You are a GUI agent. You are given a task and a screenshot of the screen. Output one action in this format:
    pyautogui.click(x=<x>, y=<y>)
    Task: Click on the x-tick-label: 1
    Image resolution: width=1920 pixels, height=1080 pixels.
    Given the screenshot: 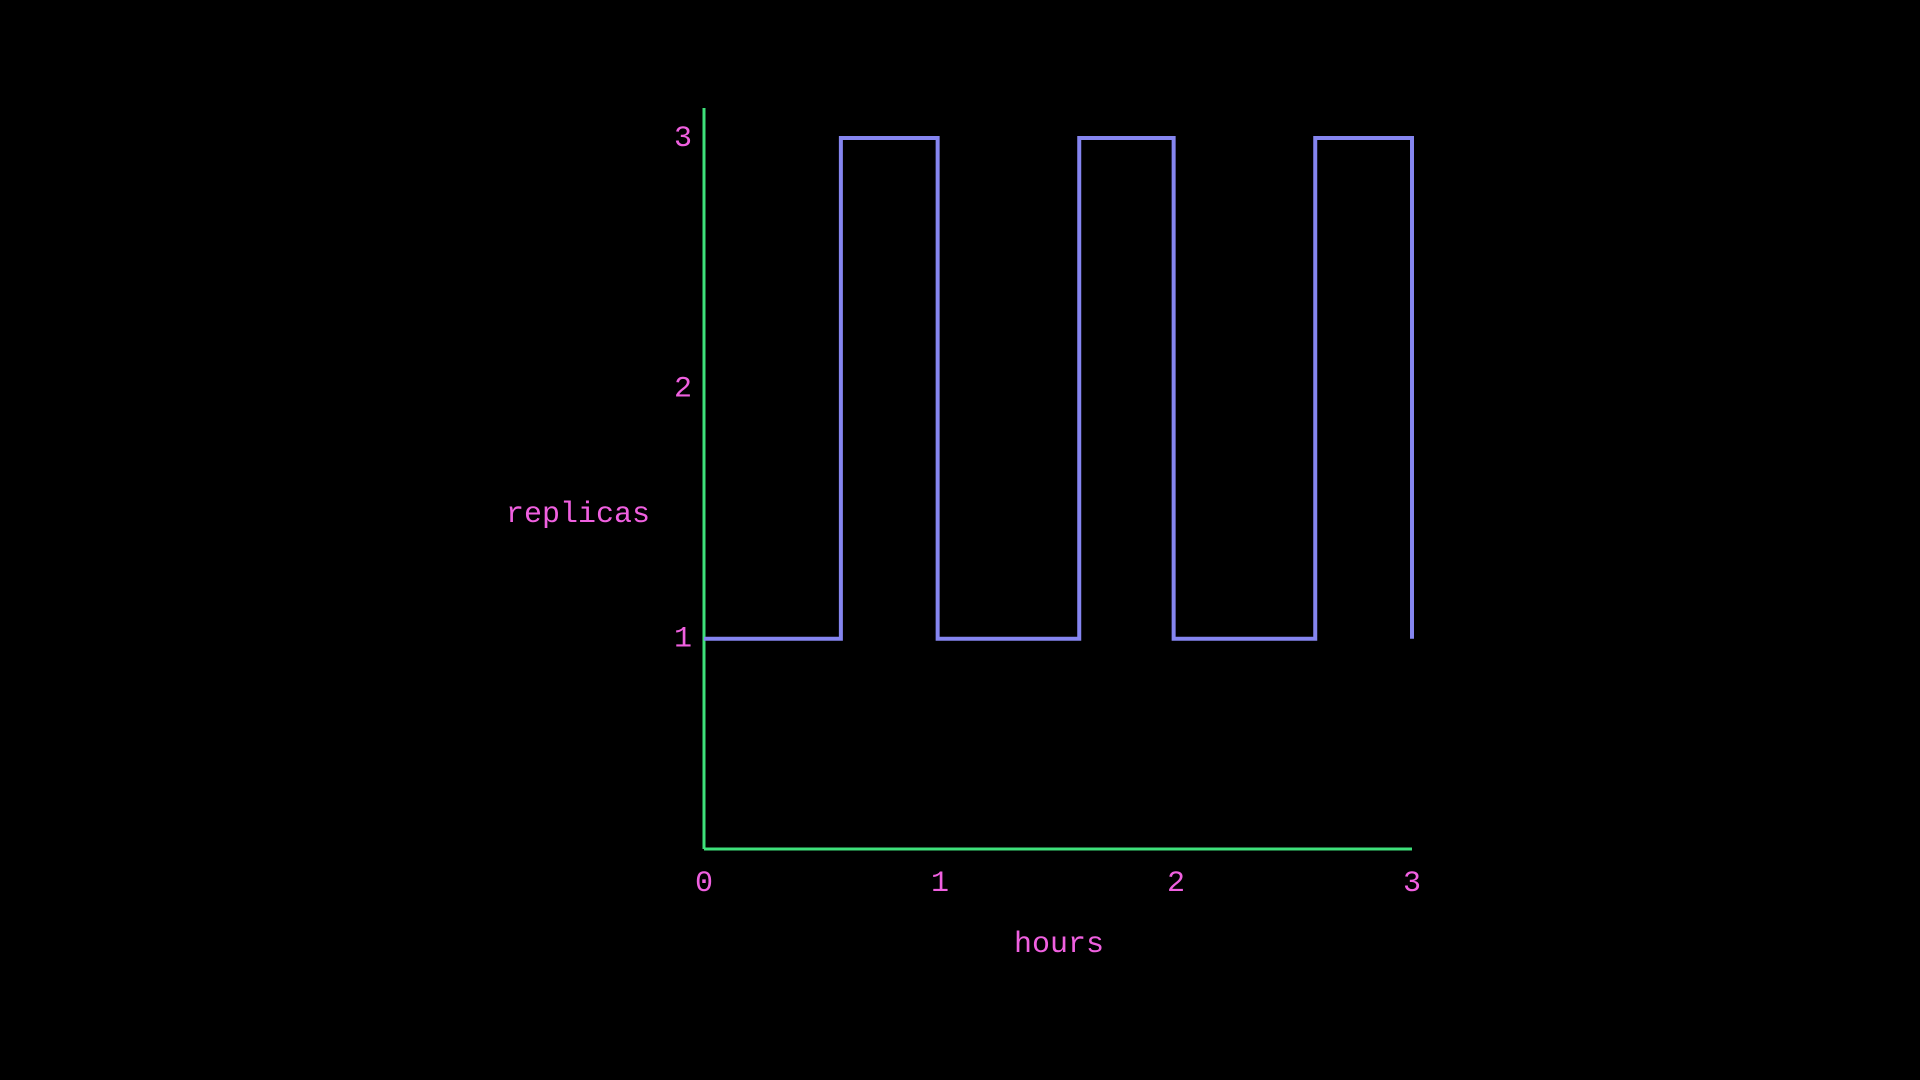 What is the action you would take?
    pyautogui.click(x=940, y=884)
    